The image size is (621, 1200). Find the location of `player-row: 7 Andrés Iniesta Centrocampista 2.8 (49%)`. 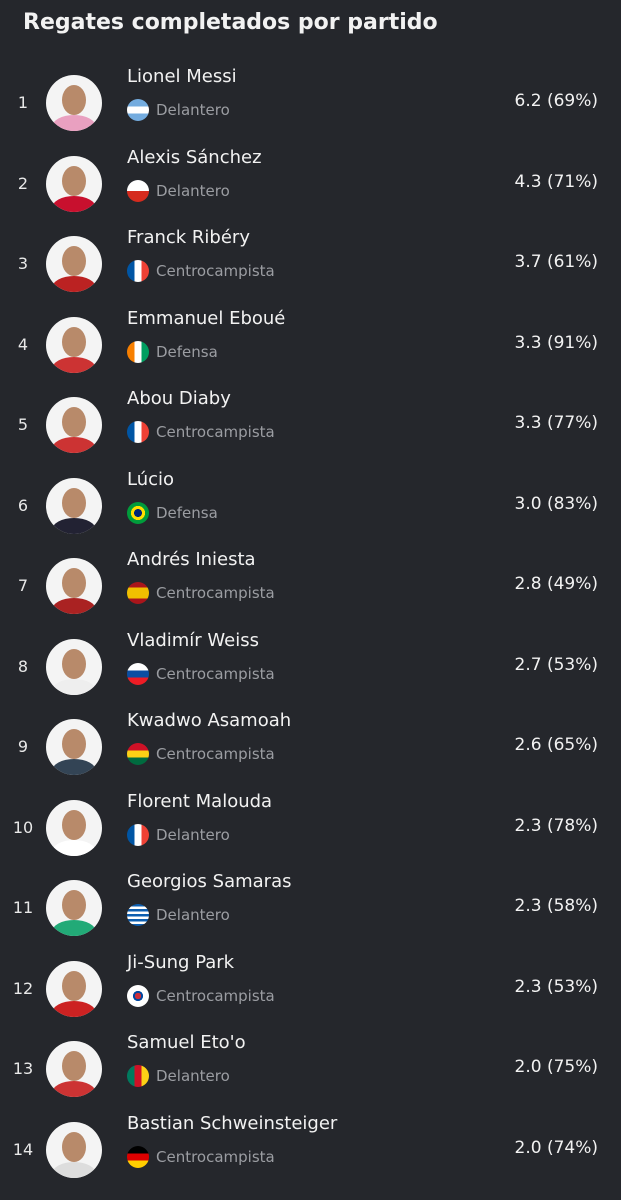

player-row: 7 Andrés Iniesta Centrocampista 2.8 (49%) is located at coordinates (310, 586).